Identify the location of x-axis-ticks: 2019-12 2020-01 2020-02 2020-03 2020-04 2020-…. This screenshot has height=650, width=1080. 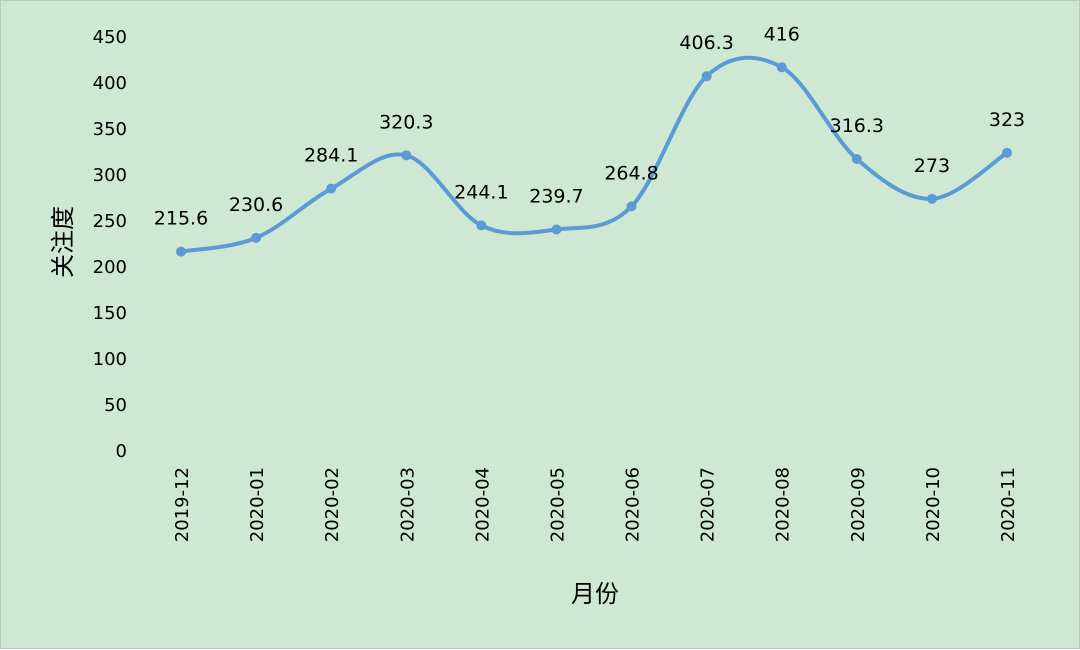
(595, 504).